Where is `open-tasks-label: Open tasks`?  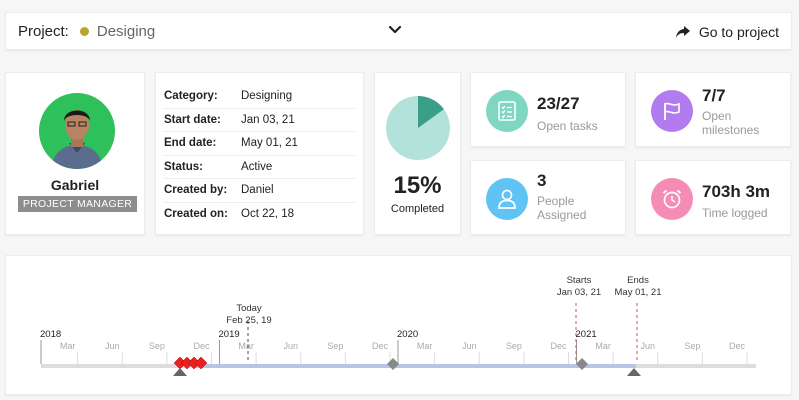
open-tasks-label: Open tasks is located at coordinates (567, 126).